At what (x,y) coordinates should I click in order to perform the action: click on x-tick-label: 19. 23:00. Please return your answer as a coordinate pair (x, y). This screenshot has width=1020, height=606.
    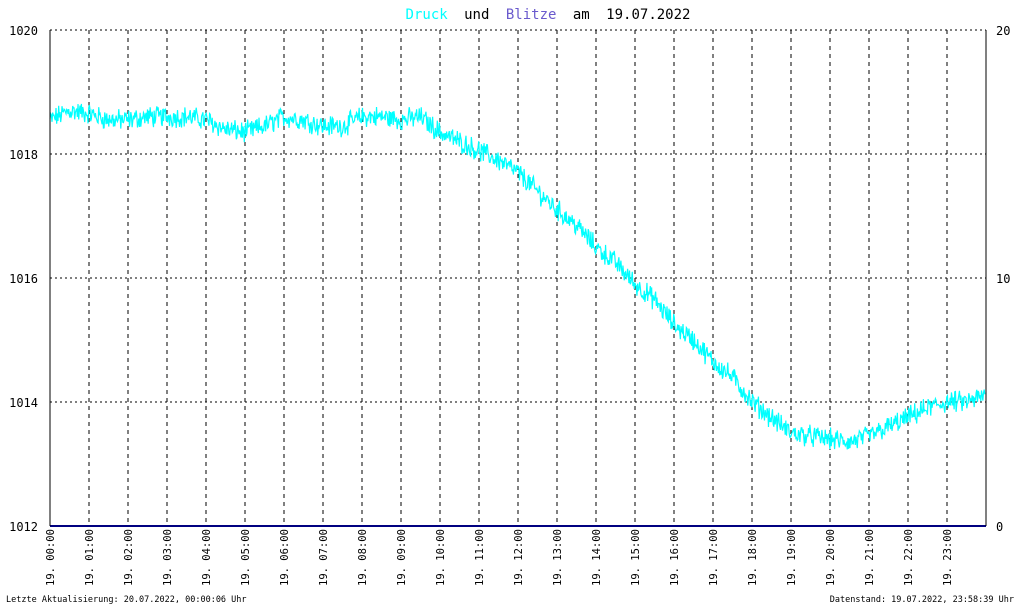
    Looking at the image, I should click on (948, 557).